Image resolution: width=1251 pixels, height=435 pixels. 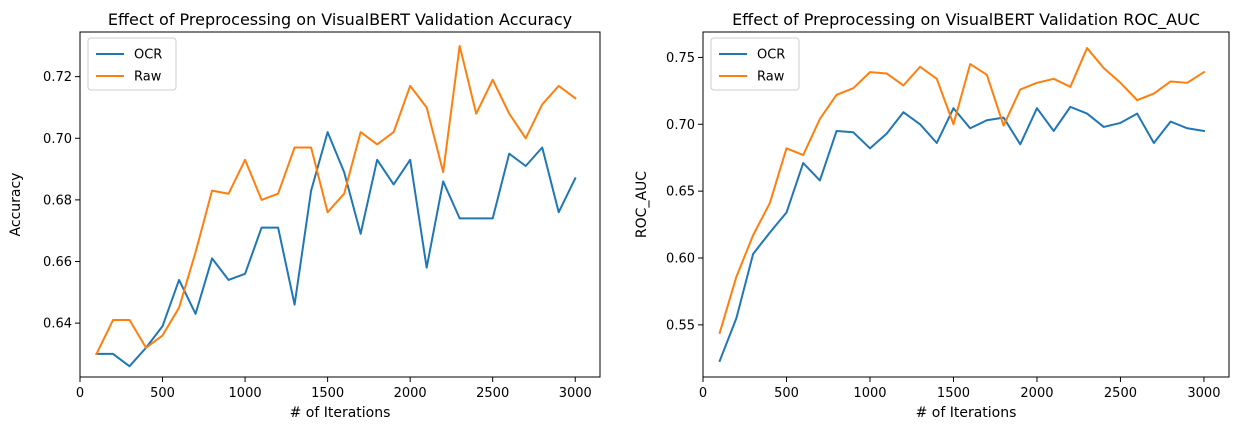 I want to click on y-tick-label: 0.66, so click(x=57, y=262).